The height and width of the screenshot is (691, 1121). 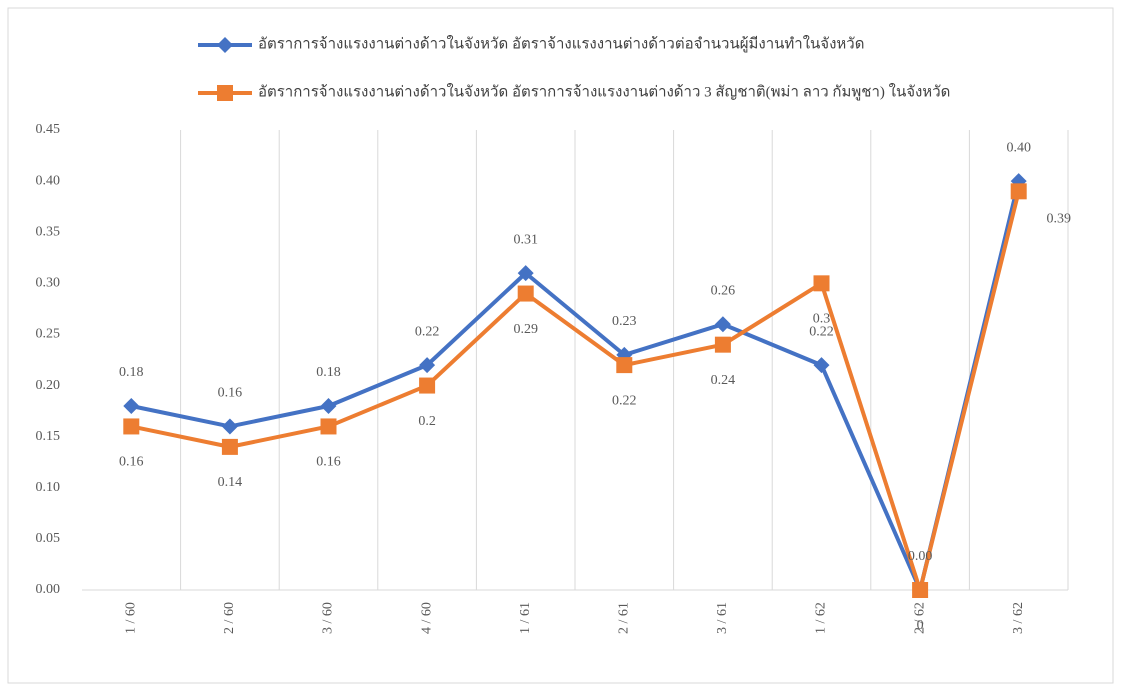 I want to click on x-tick-label: 3 / 60, so click(x=328, y=618).